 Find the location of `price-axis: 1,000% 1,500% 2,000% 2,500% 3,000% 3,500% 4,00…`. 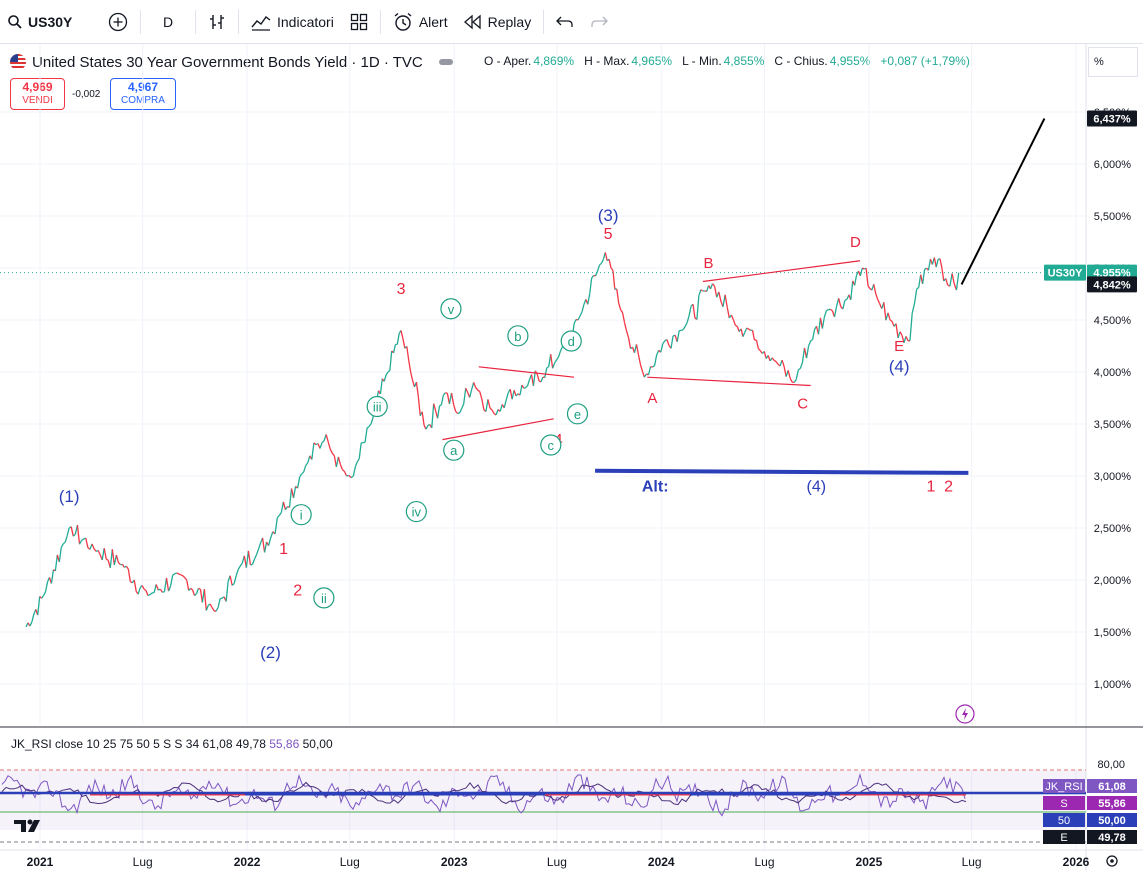

price-axis: 1,000% 1,500% 2,000% 2,500% 3,000% 3,500% 4,00… is located at coordinates (1090, 475).